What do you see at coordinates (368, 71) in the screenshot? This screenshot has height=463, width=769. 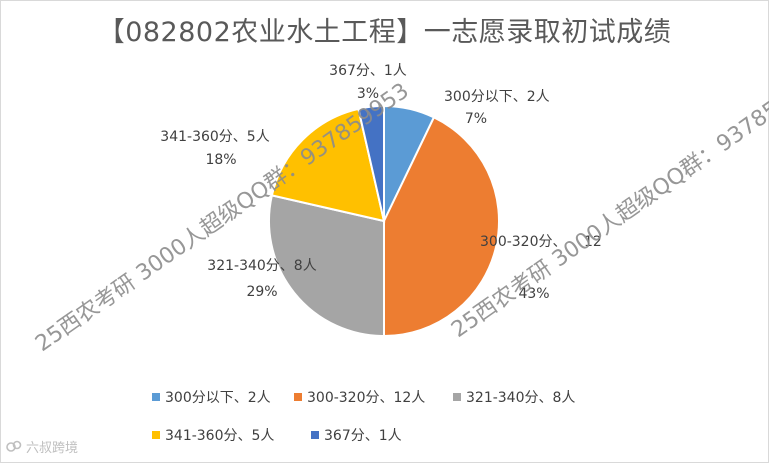 I see `data-label-367: 367分、1人` at bounding box center [368, 71].